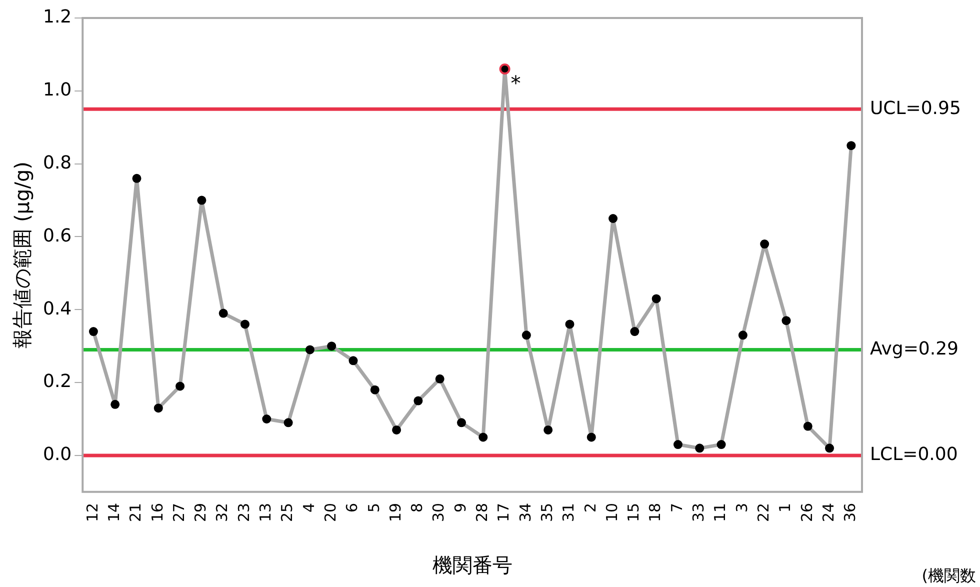  Describe the element at coordinates (590, 507) in the screenshot. I see `x-tick-label: 2` at that location.